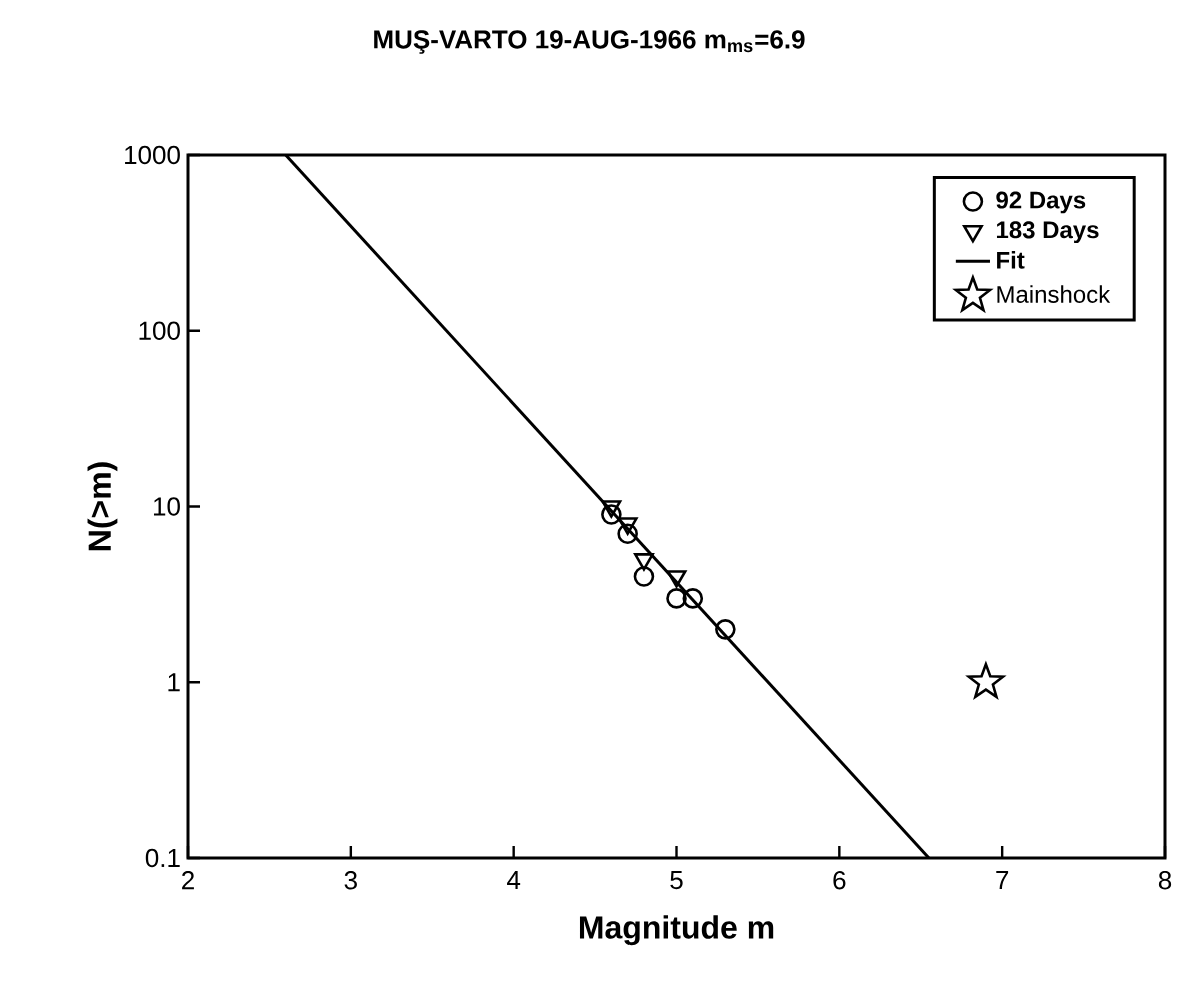  I want to click on legend-label: 92 Days, so click(1041, 202).